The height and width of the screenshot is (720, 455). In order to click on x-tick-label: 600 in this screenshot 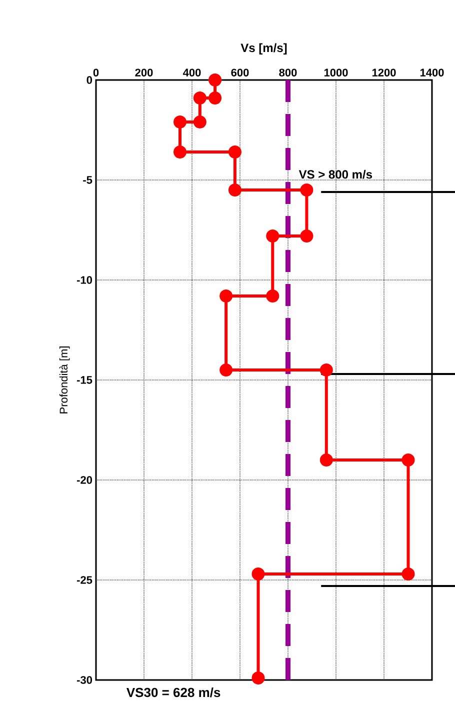, I will do `click(240, 72)`.